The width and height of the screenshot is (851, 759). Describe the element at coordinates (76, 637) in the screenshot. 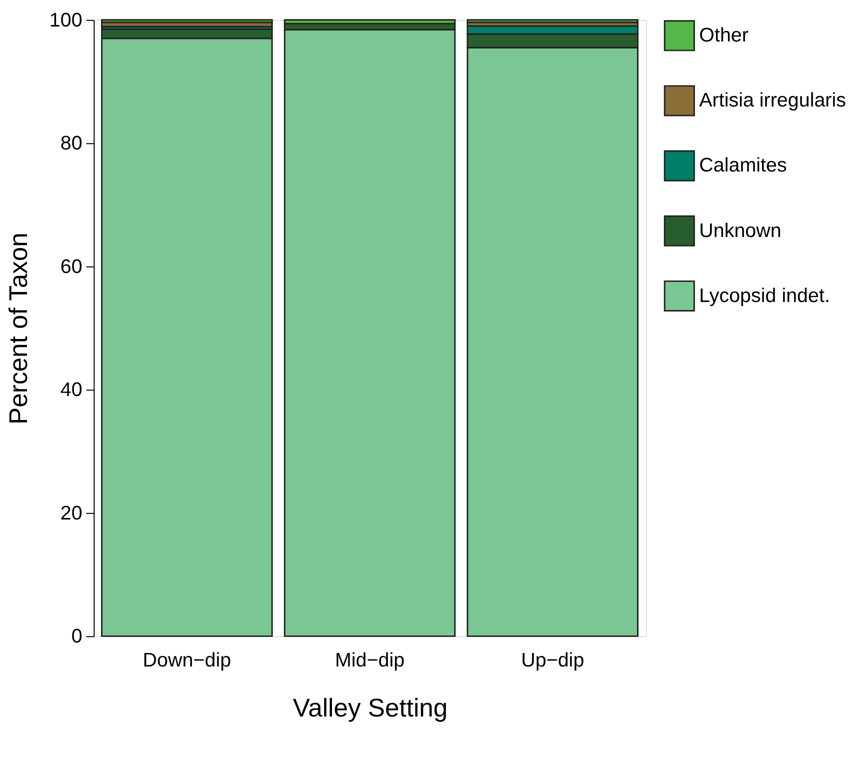

I see `y-tick-label: 0` at that location.